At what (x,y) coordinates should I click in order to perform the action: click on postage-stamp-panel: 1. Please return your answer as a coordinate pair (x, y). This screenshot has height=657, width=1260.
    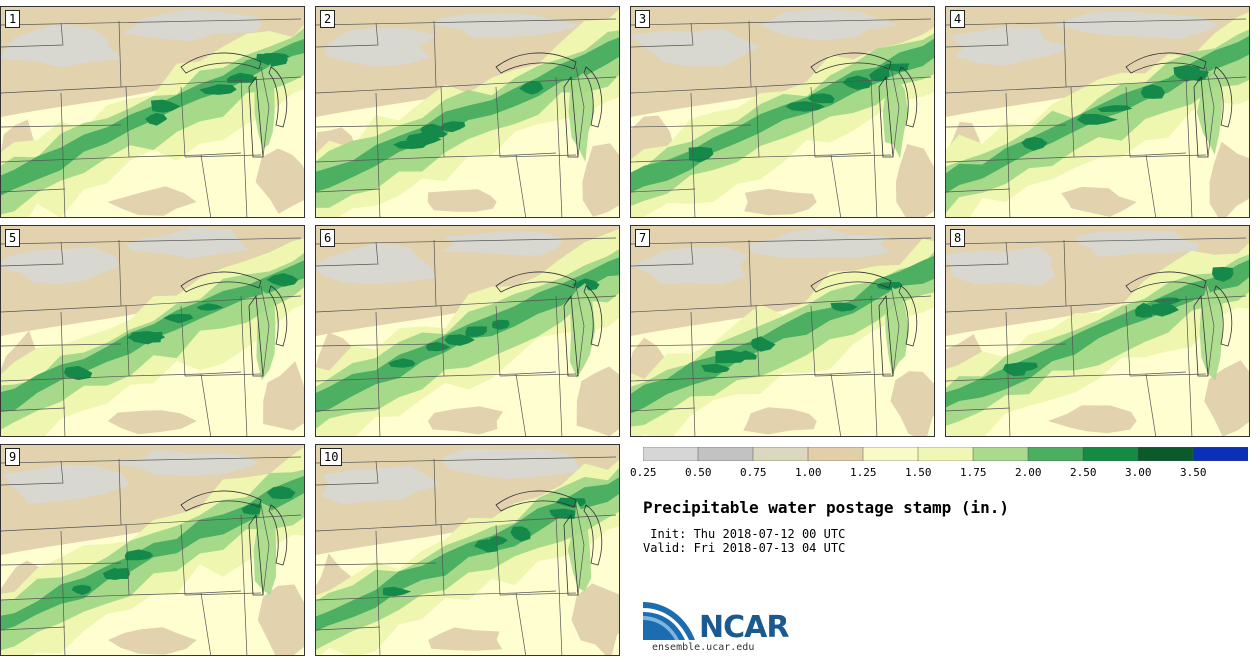
    Looking at the image, I should click on (152, 112).